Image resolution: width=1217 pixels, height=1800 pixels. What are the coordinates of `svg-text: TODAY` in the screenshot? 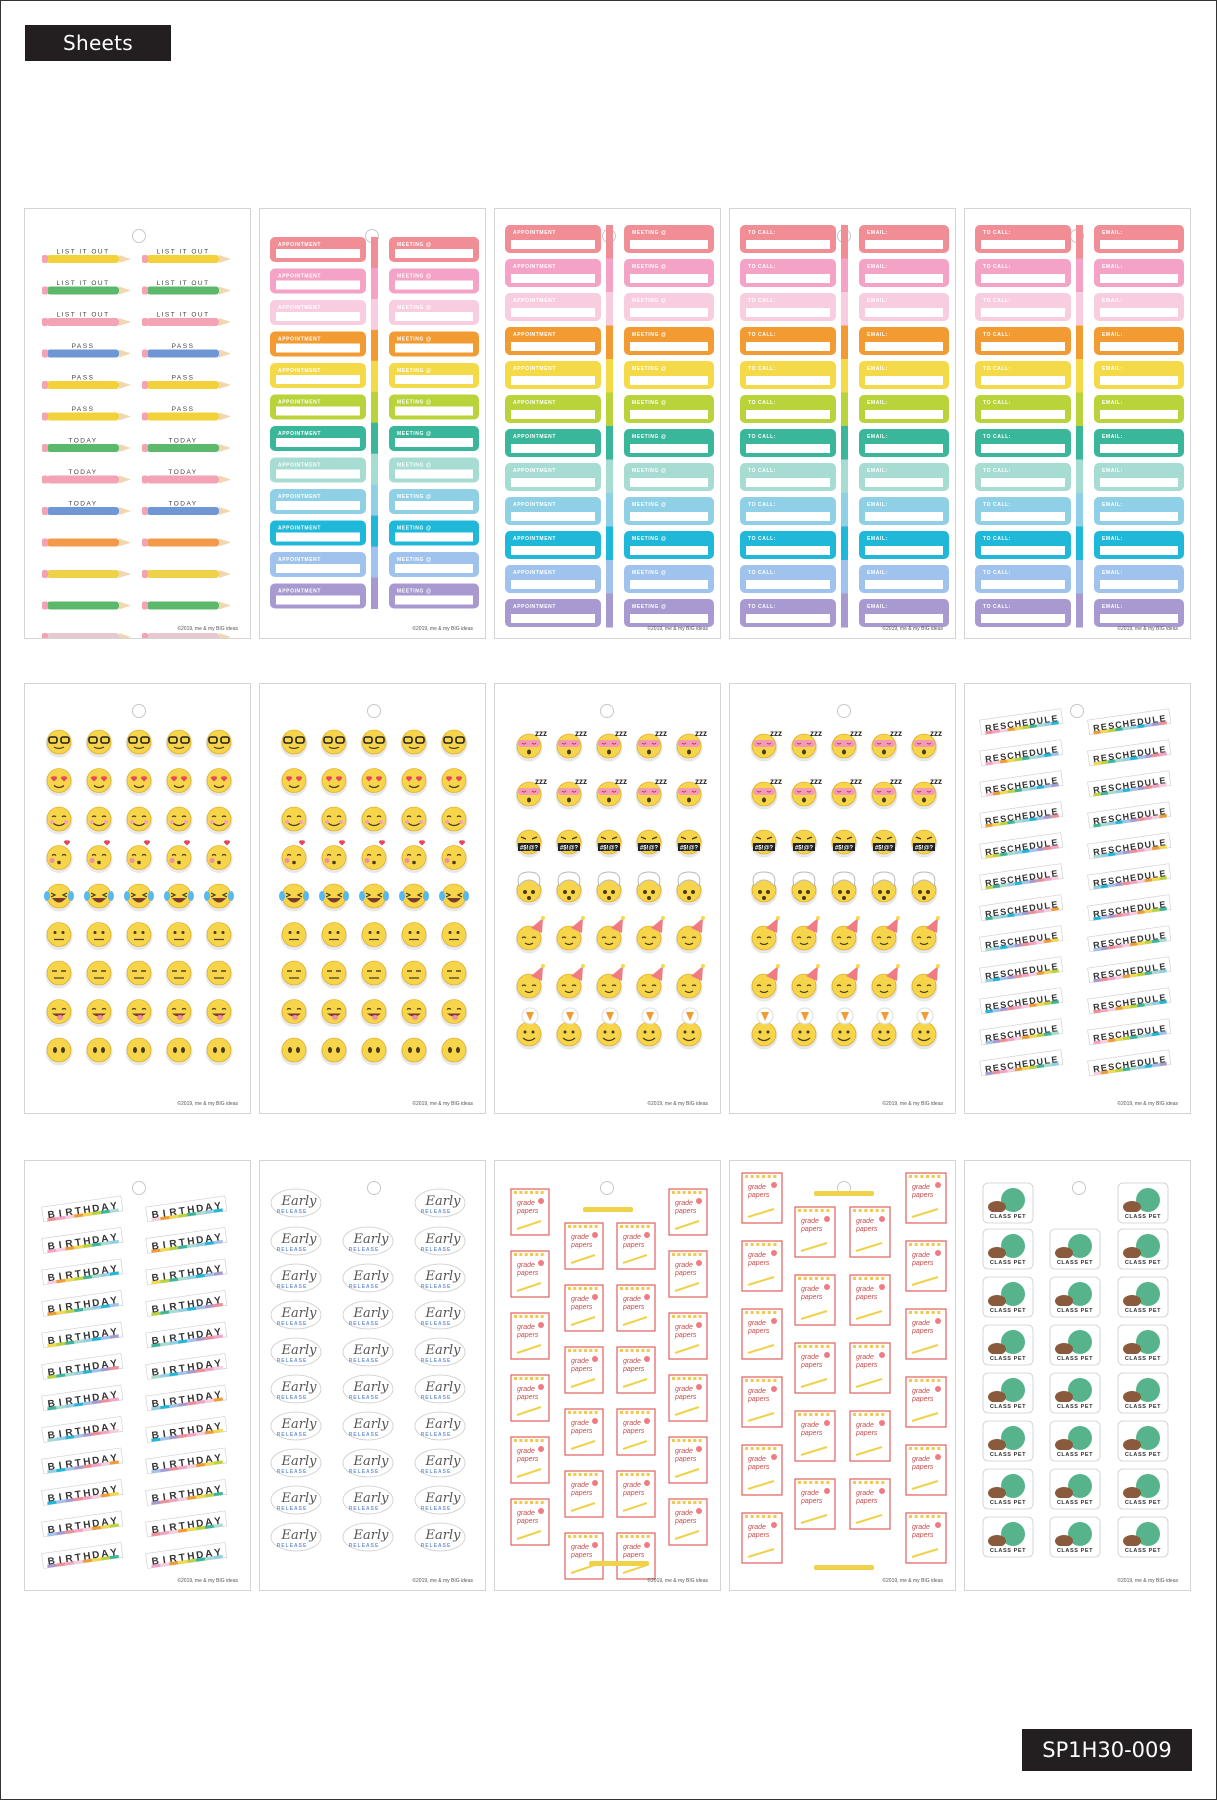 It's located at (82, 504).